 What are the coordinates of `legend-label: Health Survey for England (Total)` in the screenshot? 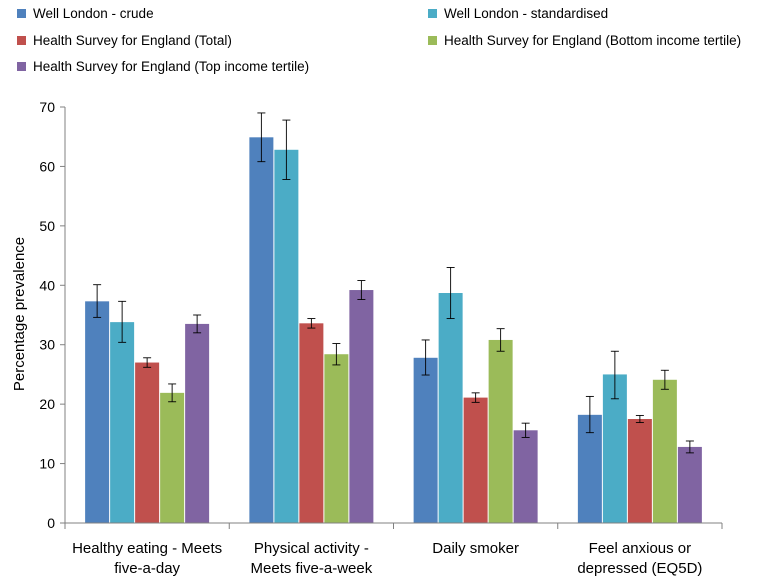 It's located at (132, 40).